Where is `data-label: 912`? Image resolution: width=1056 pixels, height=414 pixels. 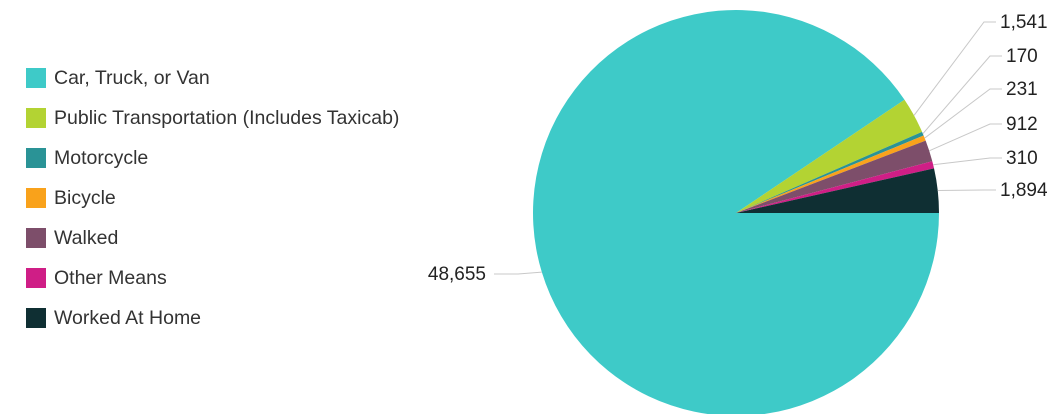
data-label: 912 is located at coordinates (1022, 124).